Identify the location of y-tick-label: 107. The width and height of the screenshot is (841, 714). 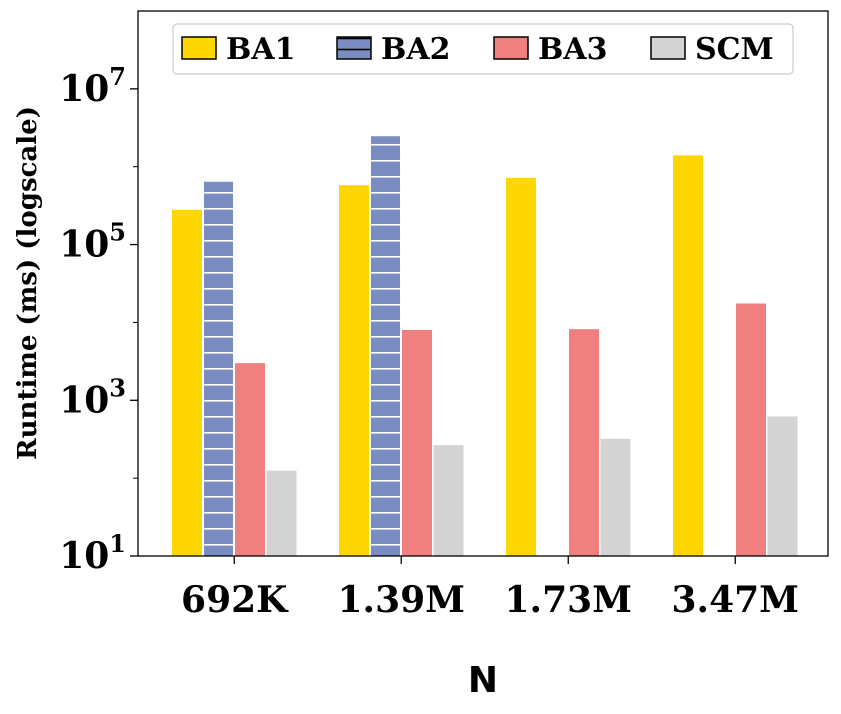
(92, 86).